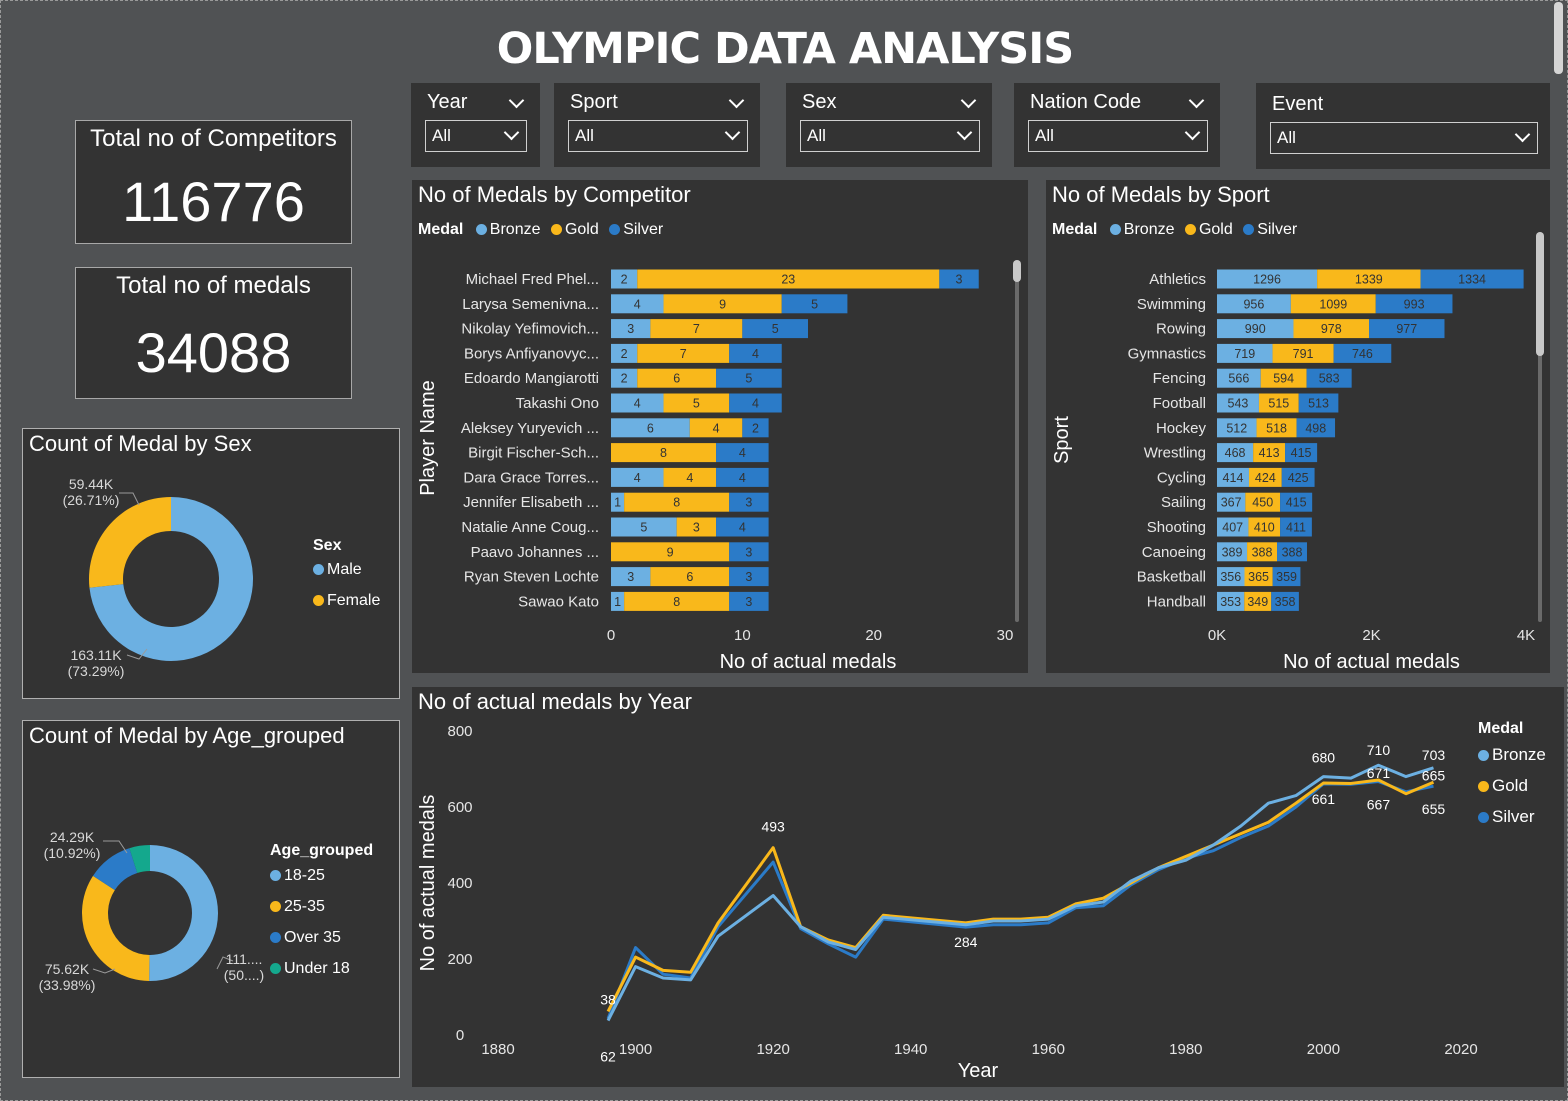 This screenshot has height=1101, width=1568. I want to click on x-tick-label: 2K, so click(1371, 635).